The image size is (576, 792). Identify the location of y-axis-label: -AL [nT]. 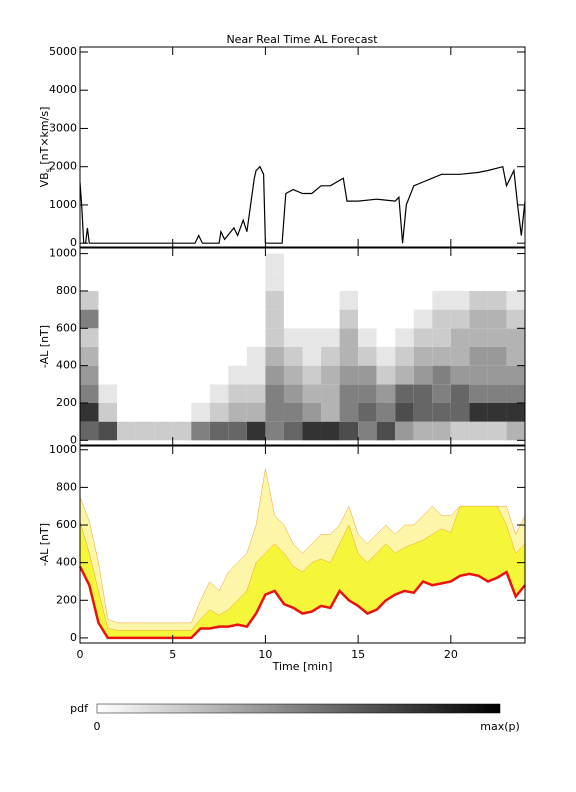
(44, 346).